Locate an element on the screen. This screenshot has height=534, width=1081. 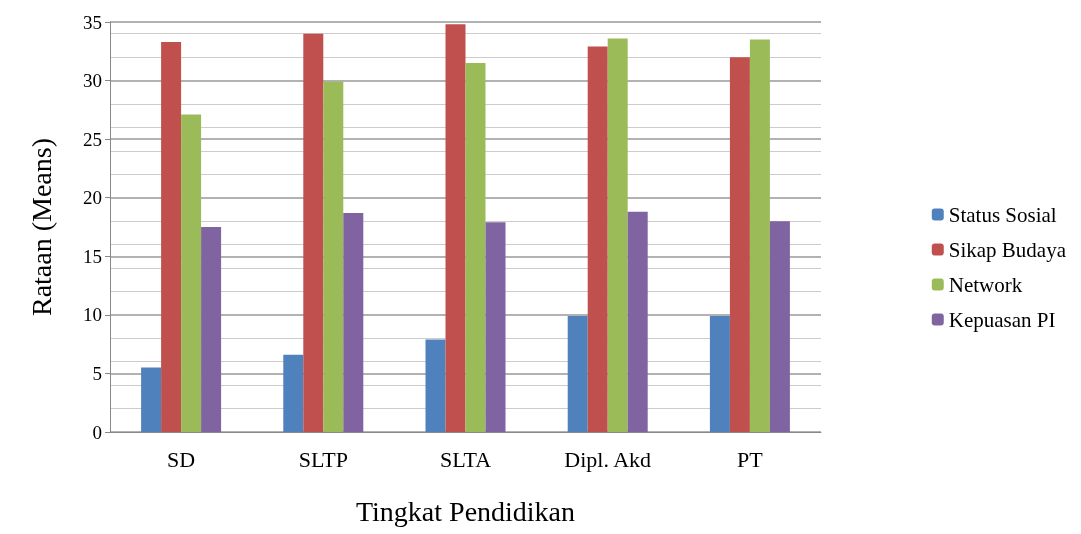
y-tick-label: 15 is located at coordinates (92, 256).